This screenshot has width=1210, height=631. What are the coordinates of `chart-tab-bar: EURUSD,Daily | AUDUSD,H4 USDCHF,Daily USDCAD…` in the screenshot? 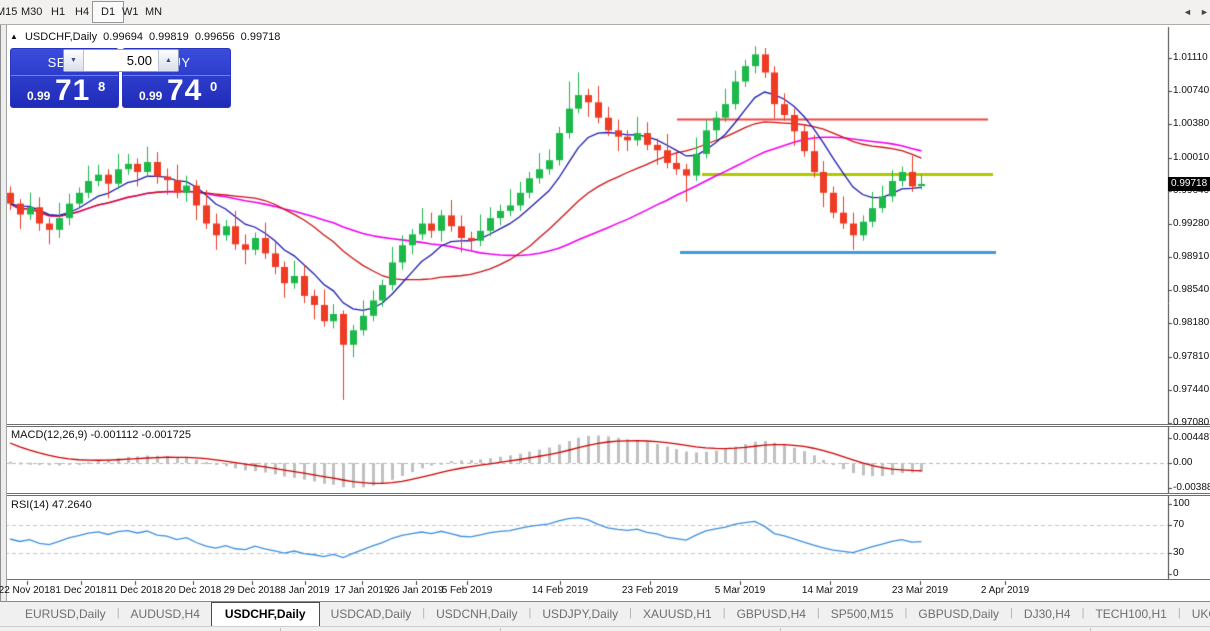 It's located at (605, 613).